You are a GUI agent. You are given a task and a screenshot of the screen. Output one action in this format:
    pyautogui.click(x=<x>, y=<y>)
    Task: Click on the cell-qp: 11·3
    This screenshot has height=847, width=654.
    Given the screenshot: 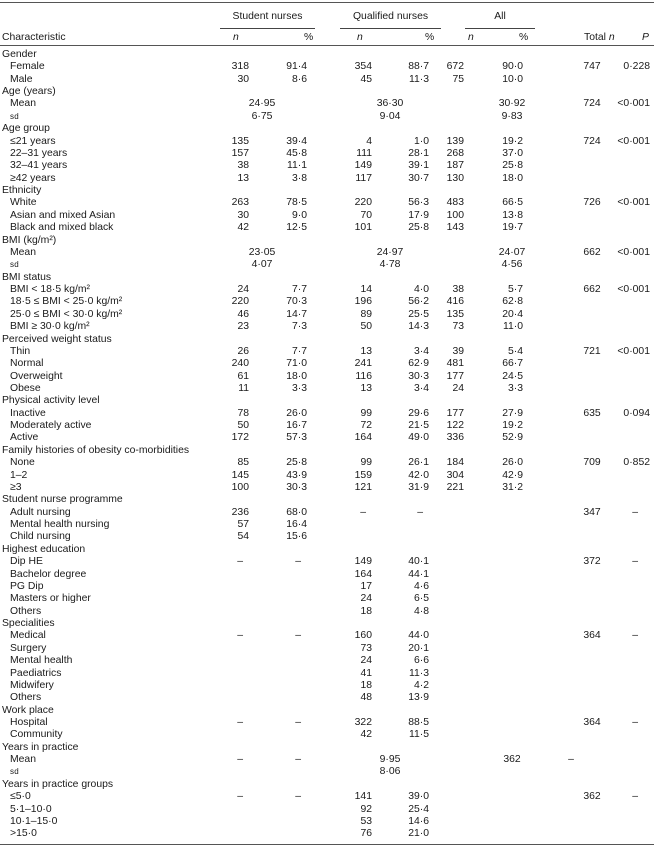 What is the action you would take?
    pyautogui.click(x=418, y=79)
    